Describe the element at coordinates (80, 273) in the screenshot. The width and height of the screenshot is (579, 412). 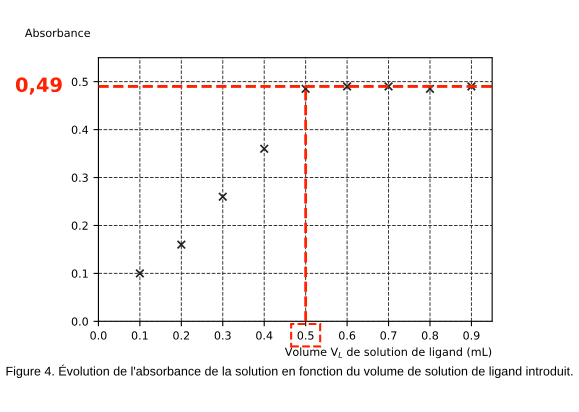
I see `y-tick-label: 0.1` at that location.